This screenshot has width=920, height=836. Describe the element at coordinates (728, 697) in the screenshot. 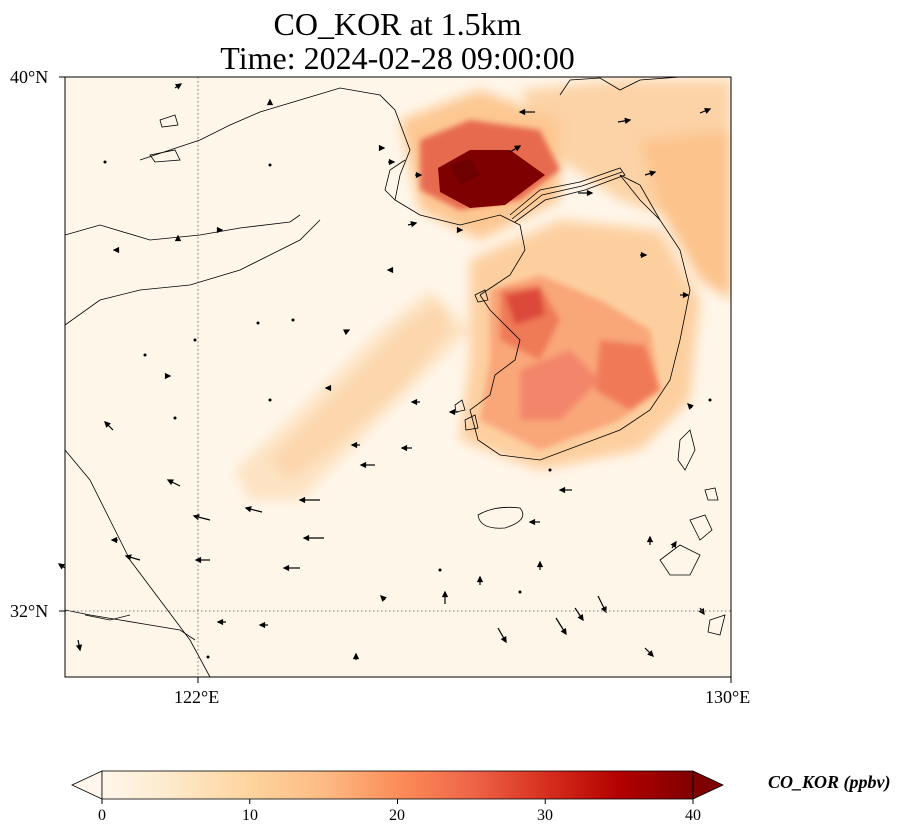

I see `lon-tick-label-130e: 130°E` at that location.